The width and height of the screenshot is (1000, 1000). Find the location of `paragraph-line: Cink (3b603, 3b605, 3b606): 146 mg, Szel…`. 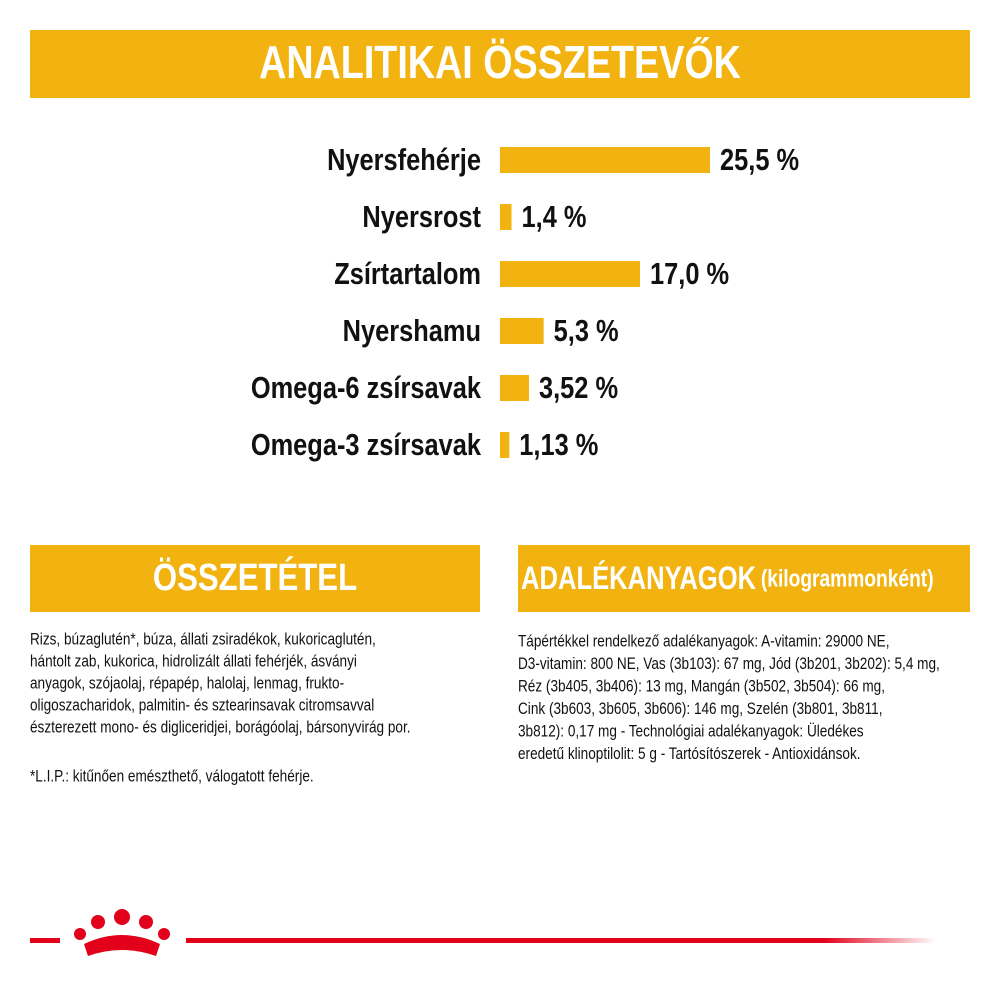

paragraph-line: Cink (3b603, 3b605, 3b606): 146 mg, Szel… is located at coordinates (700, 709).